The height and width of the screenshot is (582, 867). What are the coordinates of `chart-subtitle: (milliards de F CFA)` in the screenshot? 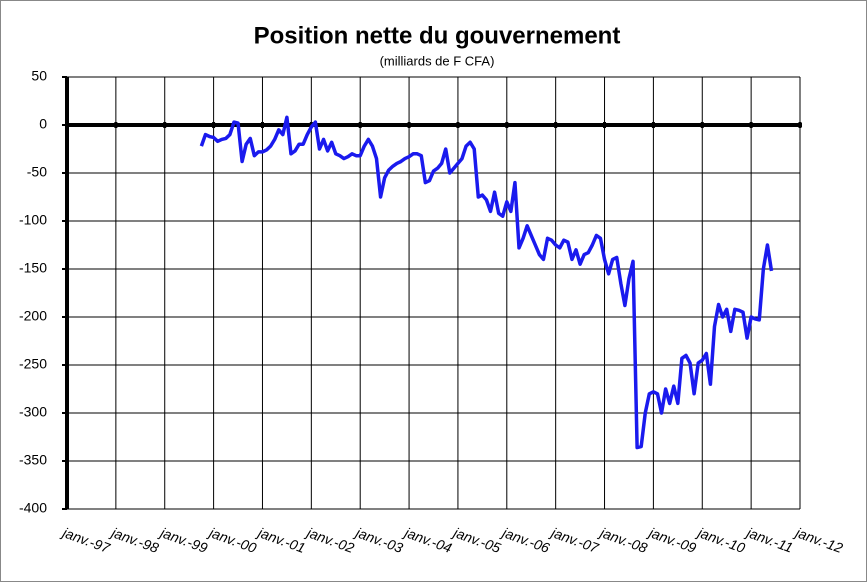 It's located at (437, 60).